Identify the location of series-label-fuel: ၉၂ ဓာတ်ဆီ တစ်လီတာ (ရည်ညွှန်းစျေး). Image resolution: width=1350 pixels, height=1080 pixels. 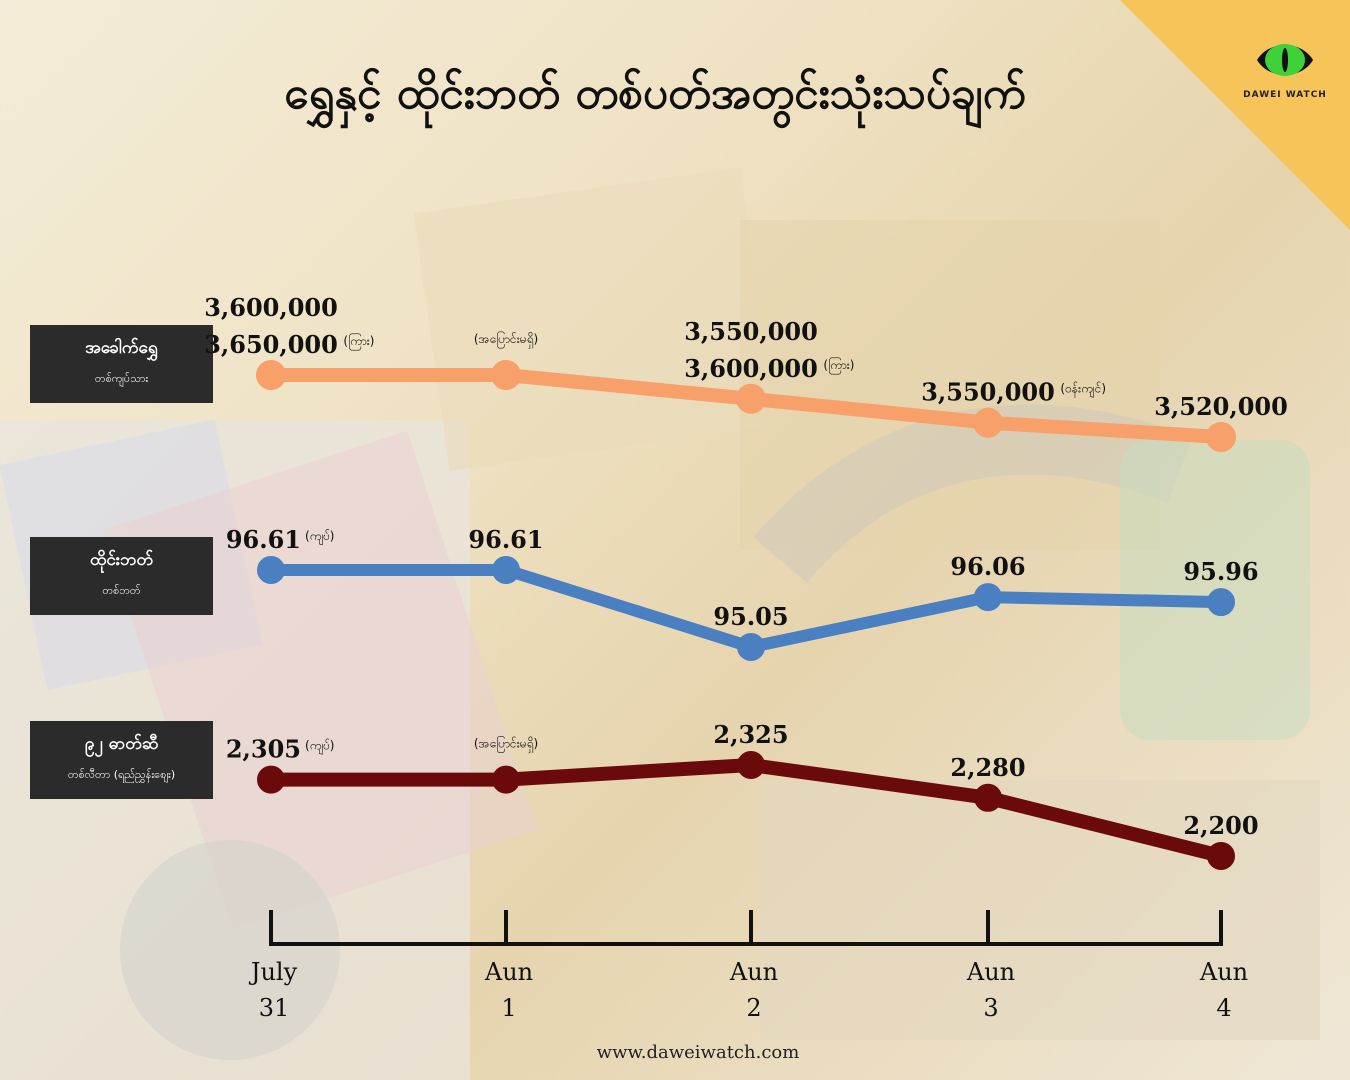
(121, 760).